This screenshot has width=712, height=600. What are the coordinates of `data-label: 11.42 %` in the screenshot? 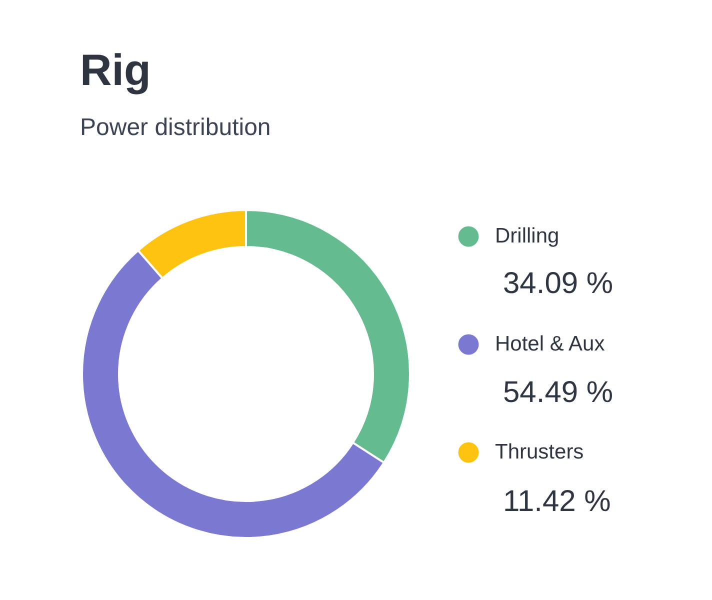 It's located at (557, 501).